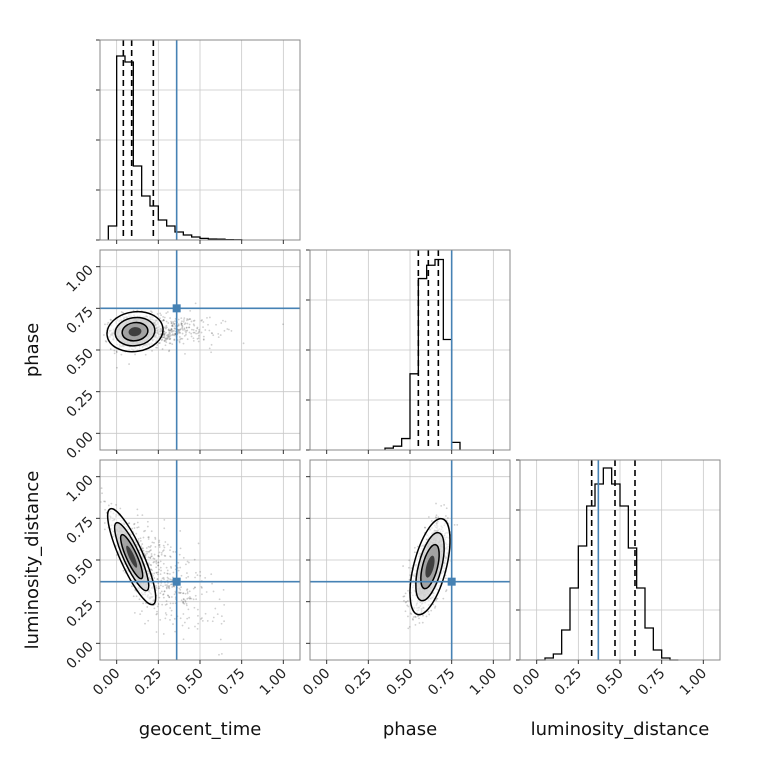 Image resolution: width=760 pixels, height=760 pixels. I want to click on x-axis-label-luminosity-distance: luminosity_distance, so click(620, 729).